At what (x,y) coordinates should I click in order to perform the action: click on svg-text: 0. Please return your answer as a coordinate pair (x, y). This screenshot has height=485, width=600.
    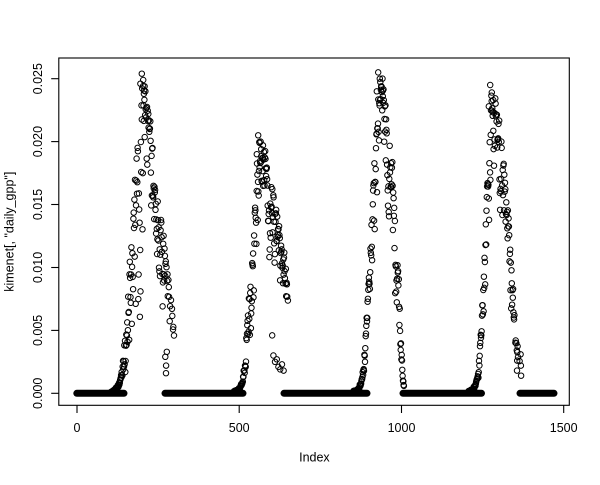
    Looking at the image, I should click on (77, 428).